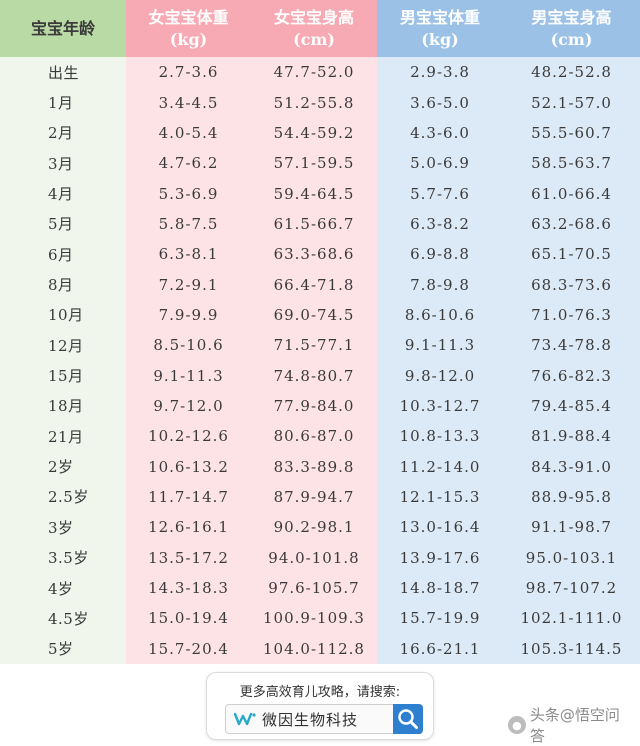 The height and width of the screenshot is (746, 640). What do you see at coordinates (571, 618) in the screenshot?
I see `cell-boy-height: 102.1-111.0` at bounding box center [571, 618].